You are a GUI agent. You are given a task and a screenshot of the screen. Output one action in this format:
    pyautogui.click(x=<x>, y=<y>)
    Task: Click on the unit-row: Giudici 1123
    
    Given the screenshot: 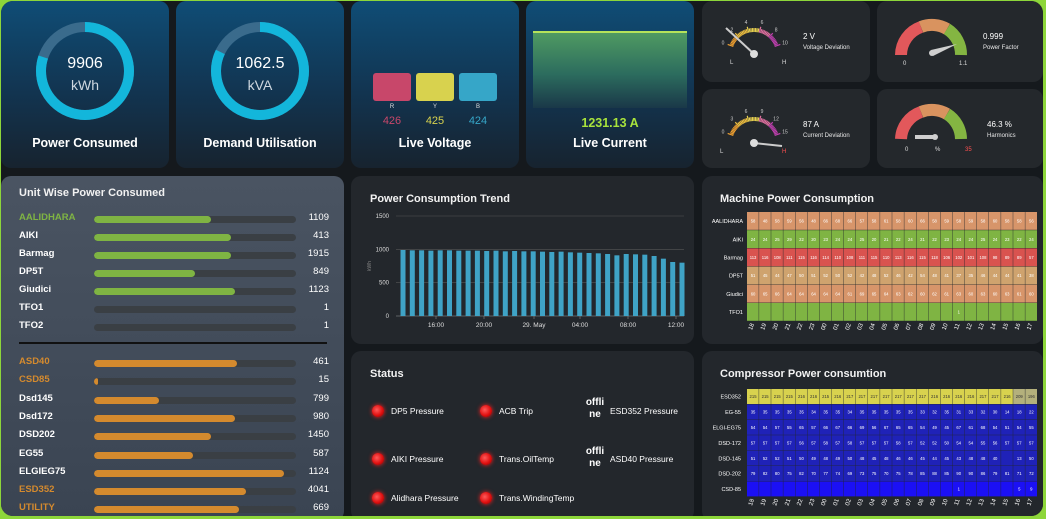 What is the action you would take?
    pyautogui.click(x=174, y=291)
    